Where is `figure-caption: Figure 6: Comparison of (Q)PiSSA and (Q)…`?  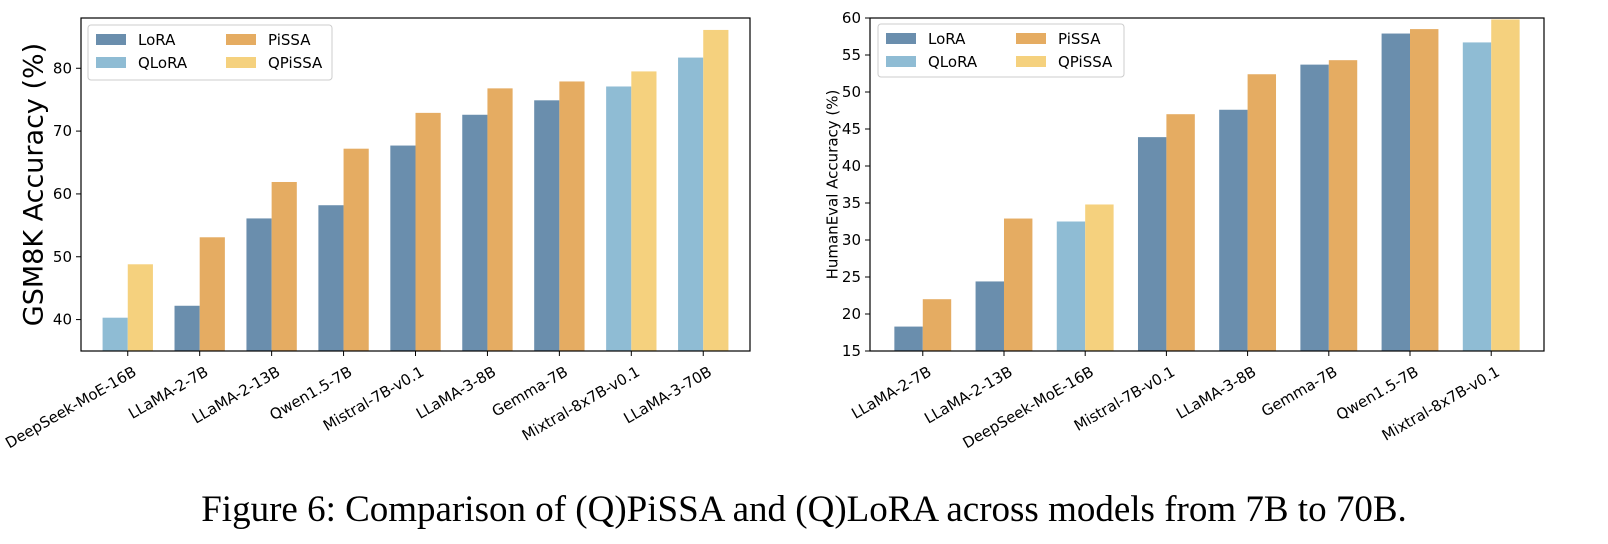
figure-caption: Figure 6: Comparison of (Q)PiSSA and (Q)… is located at coordinates (804, 509).